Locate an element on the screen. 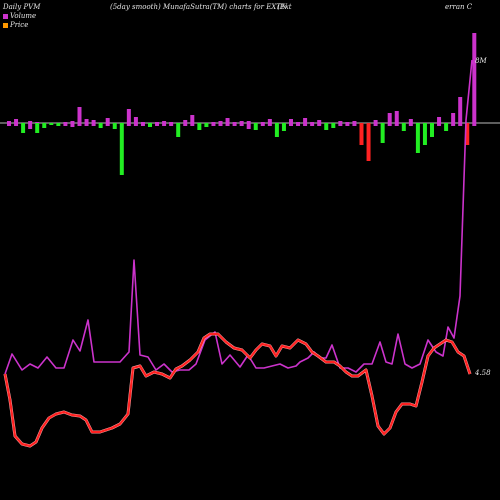 The height and width of the screenshot is (500, 500). legend-price-swatch is located at coordinates (5, 25).